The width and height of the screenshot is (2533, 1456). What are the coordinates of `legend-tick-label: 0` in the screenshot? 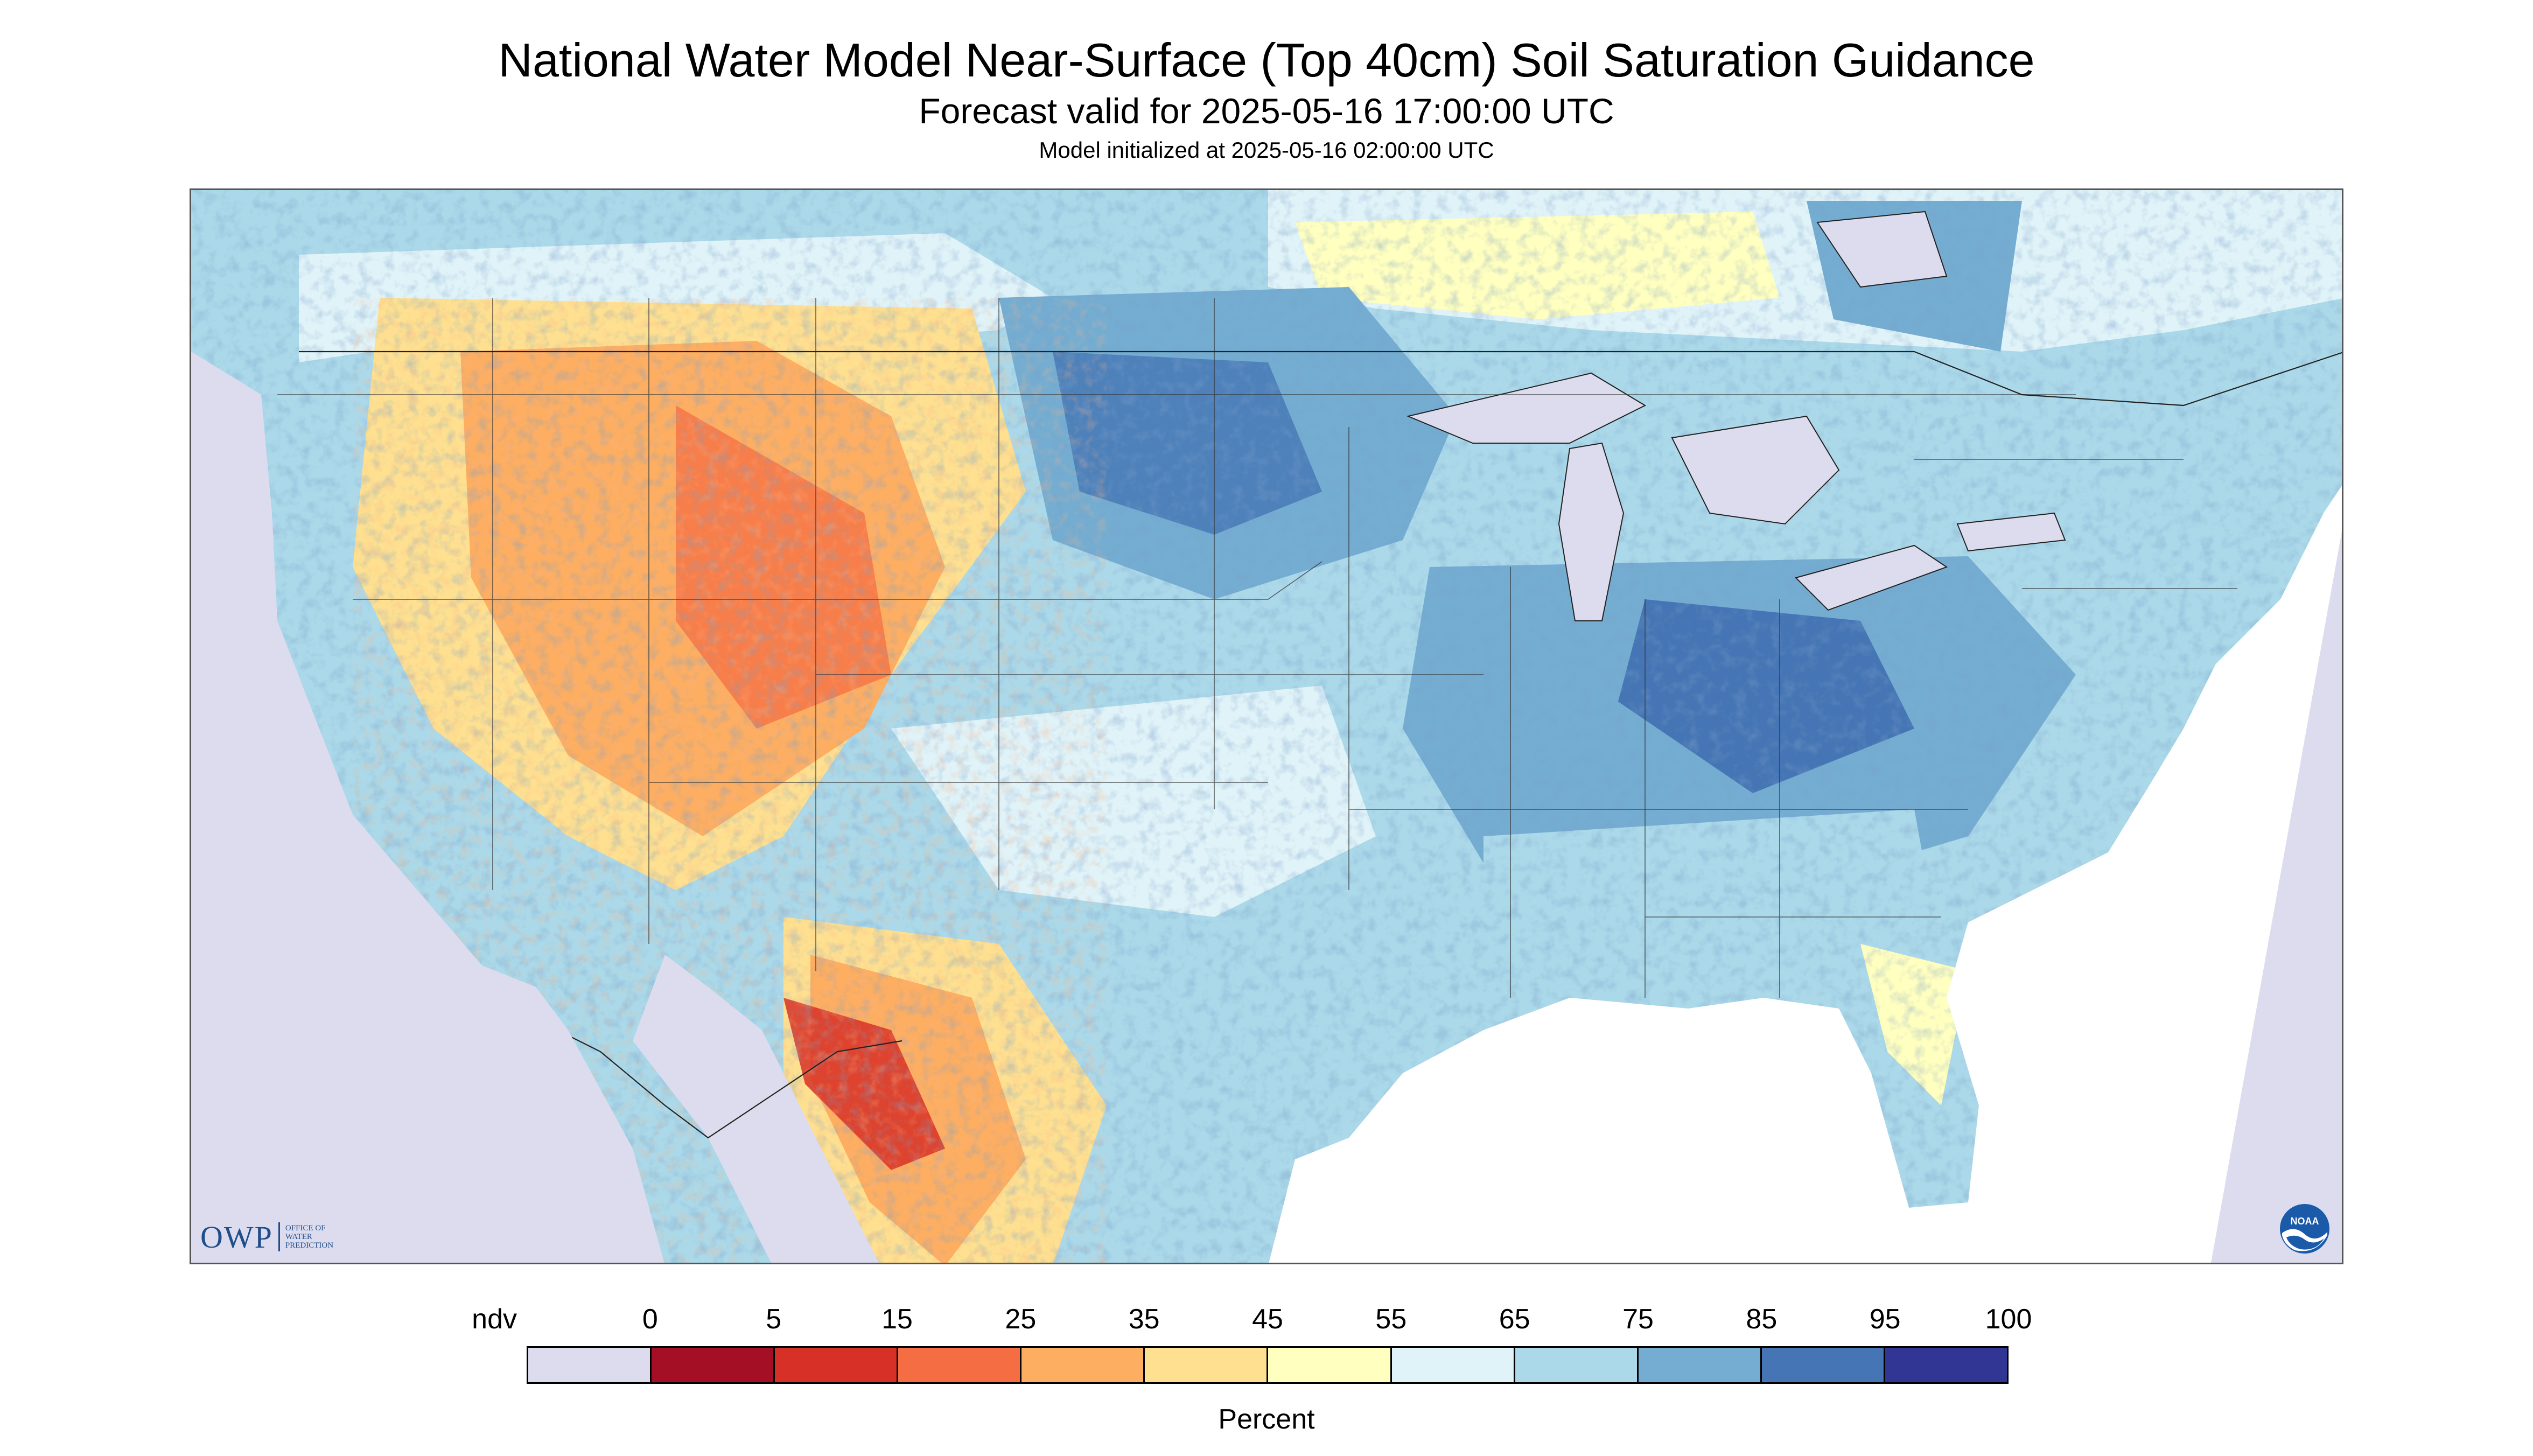 It's located at (650, 1319).